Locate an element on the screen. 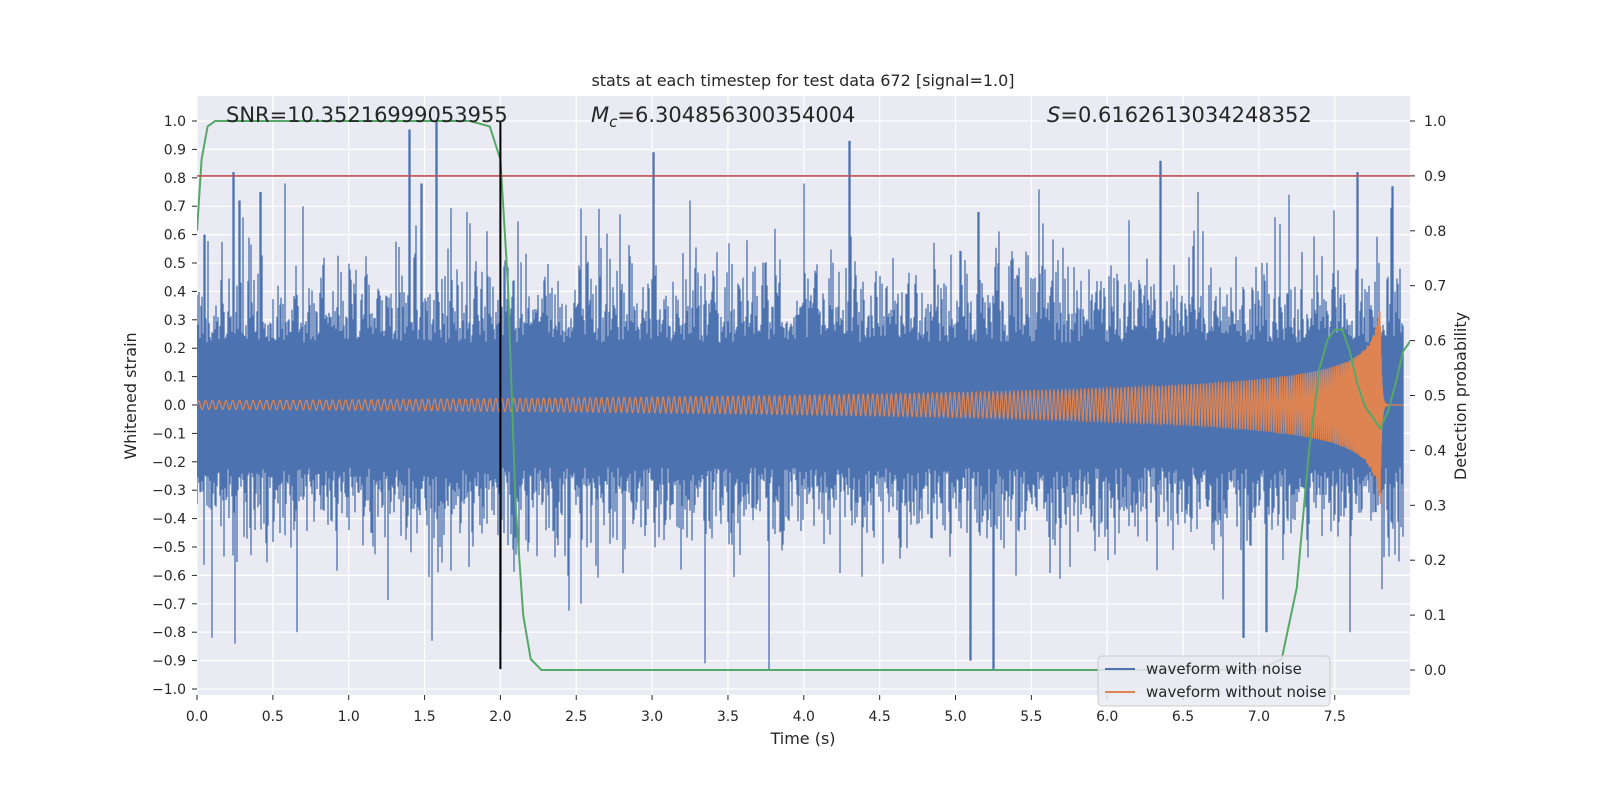  x-tick-label: 2.5 is located at coordinates (576, 717).